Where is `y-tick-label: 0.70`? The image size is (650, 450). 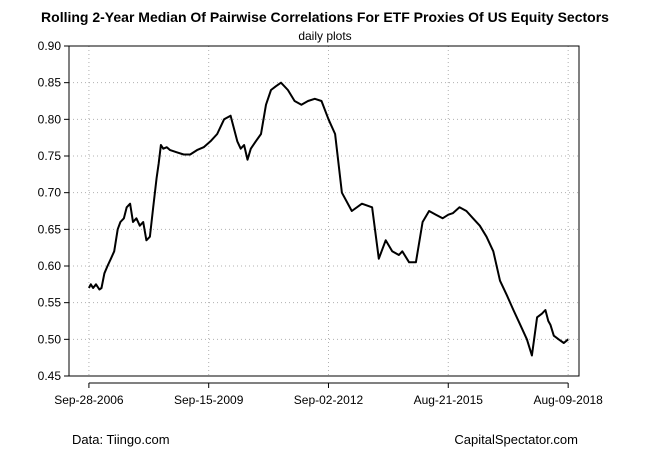
y-tick-label: 0.70 is located at coordinates (50, 193).